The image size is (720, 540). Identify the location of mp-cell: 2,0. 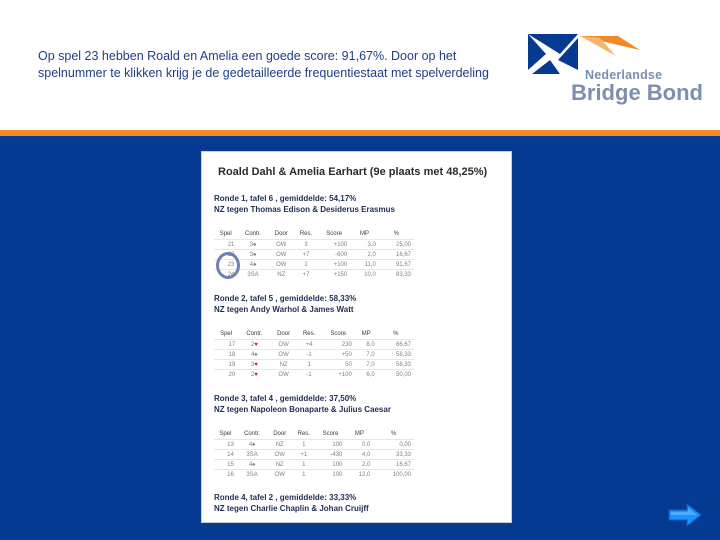
(359, 464).